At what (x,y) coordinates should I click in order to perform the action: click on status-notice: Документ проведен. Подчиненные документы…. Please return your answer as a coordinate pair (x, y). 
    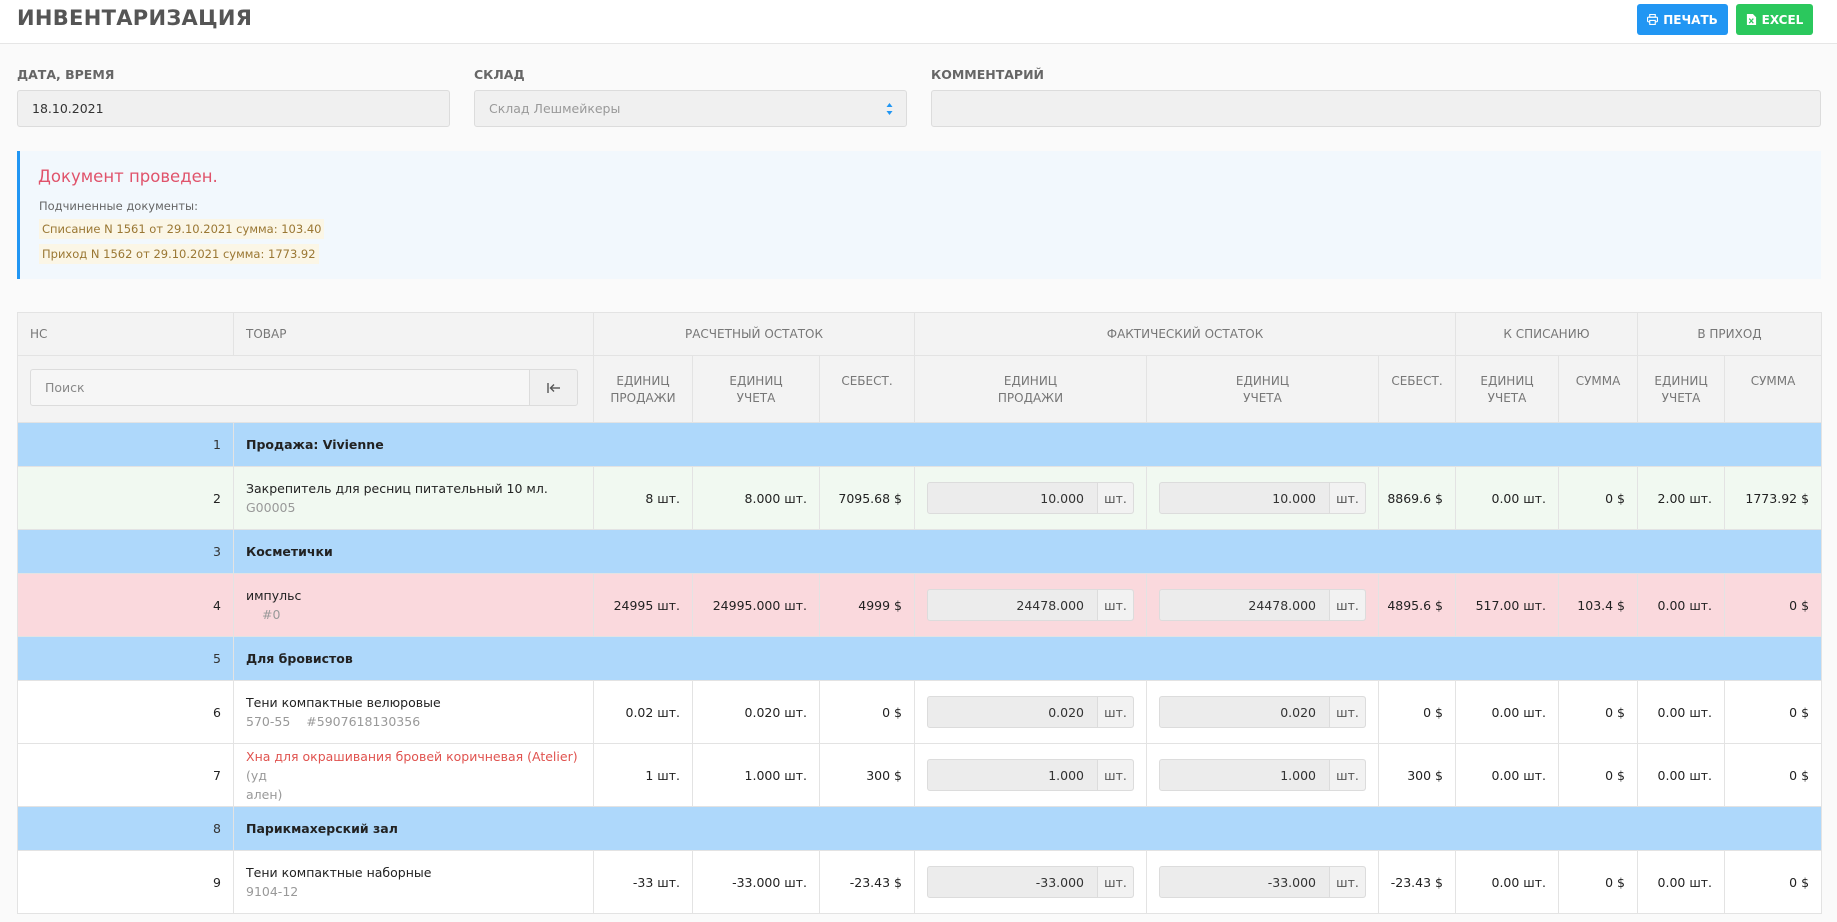
    Looking at the image, I should click on (919, 215).